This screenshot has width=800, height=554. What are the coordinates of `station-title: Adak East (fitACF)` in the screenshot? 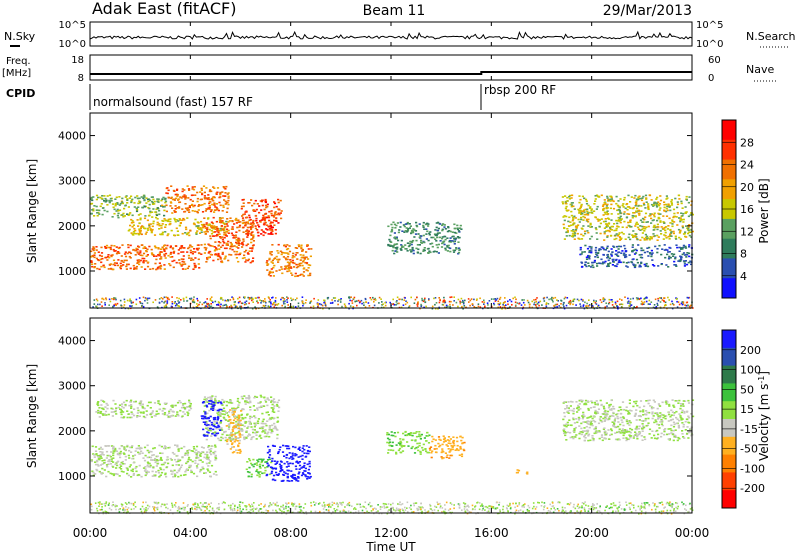 It's located at (164, 9).